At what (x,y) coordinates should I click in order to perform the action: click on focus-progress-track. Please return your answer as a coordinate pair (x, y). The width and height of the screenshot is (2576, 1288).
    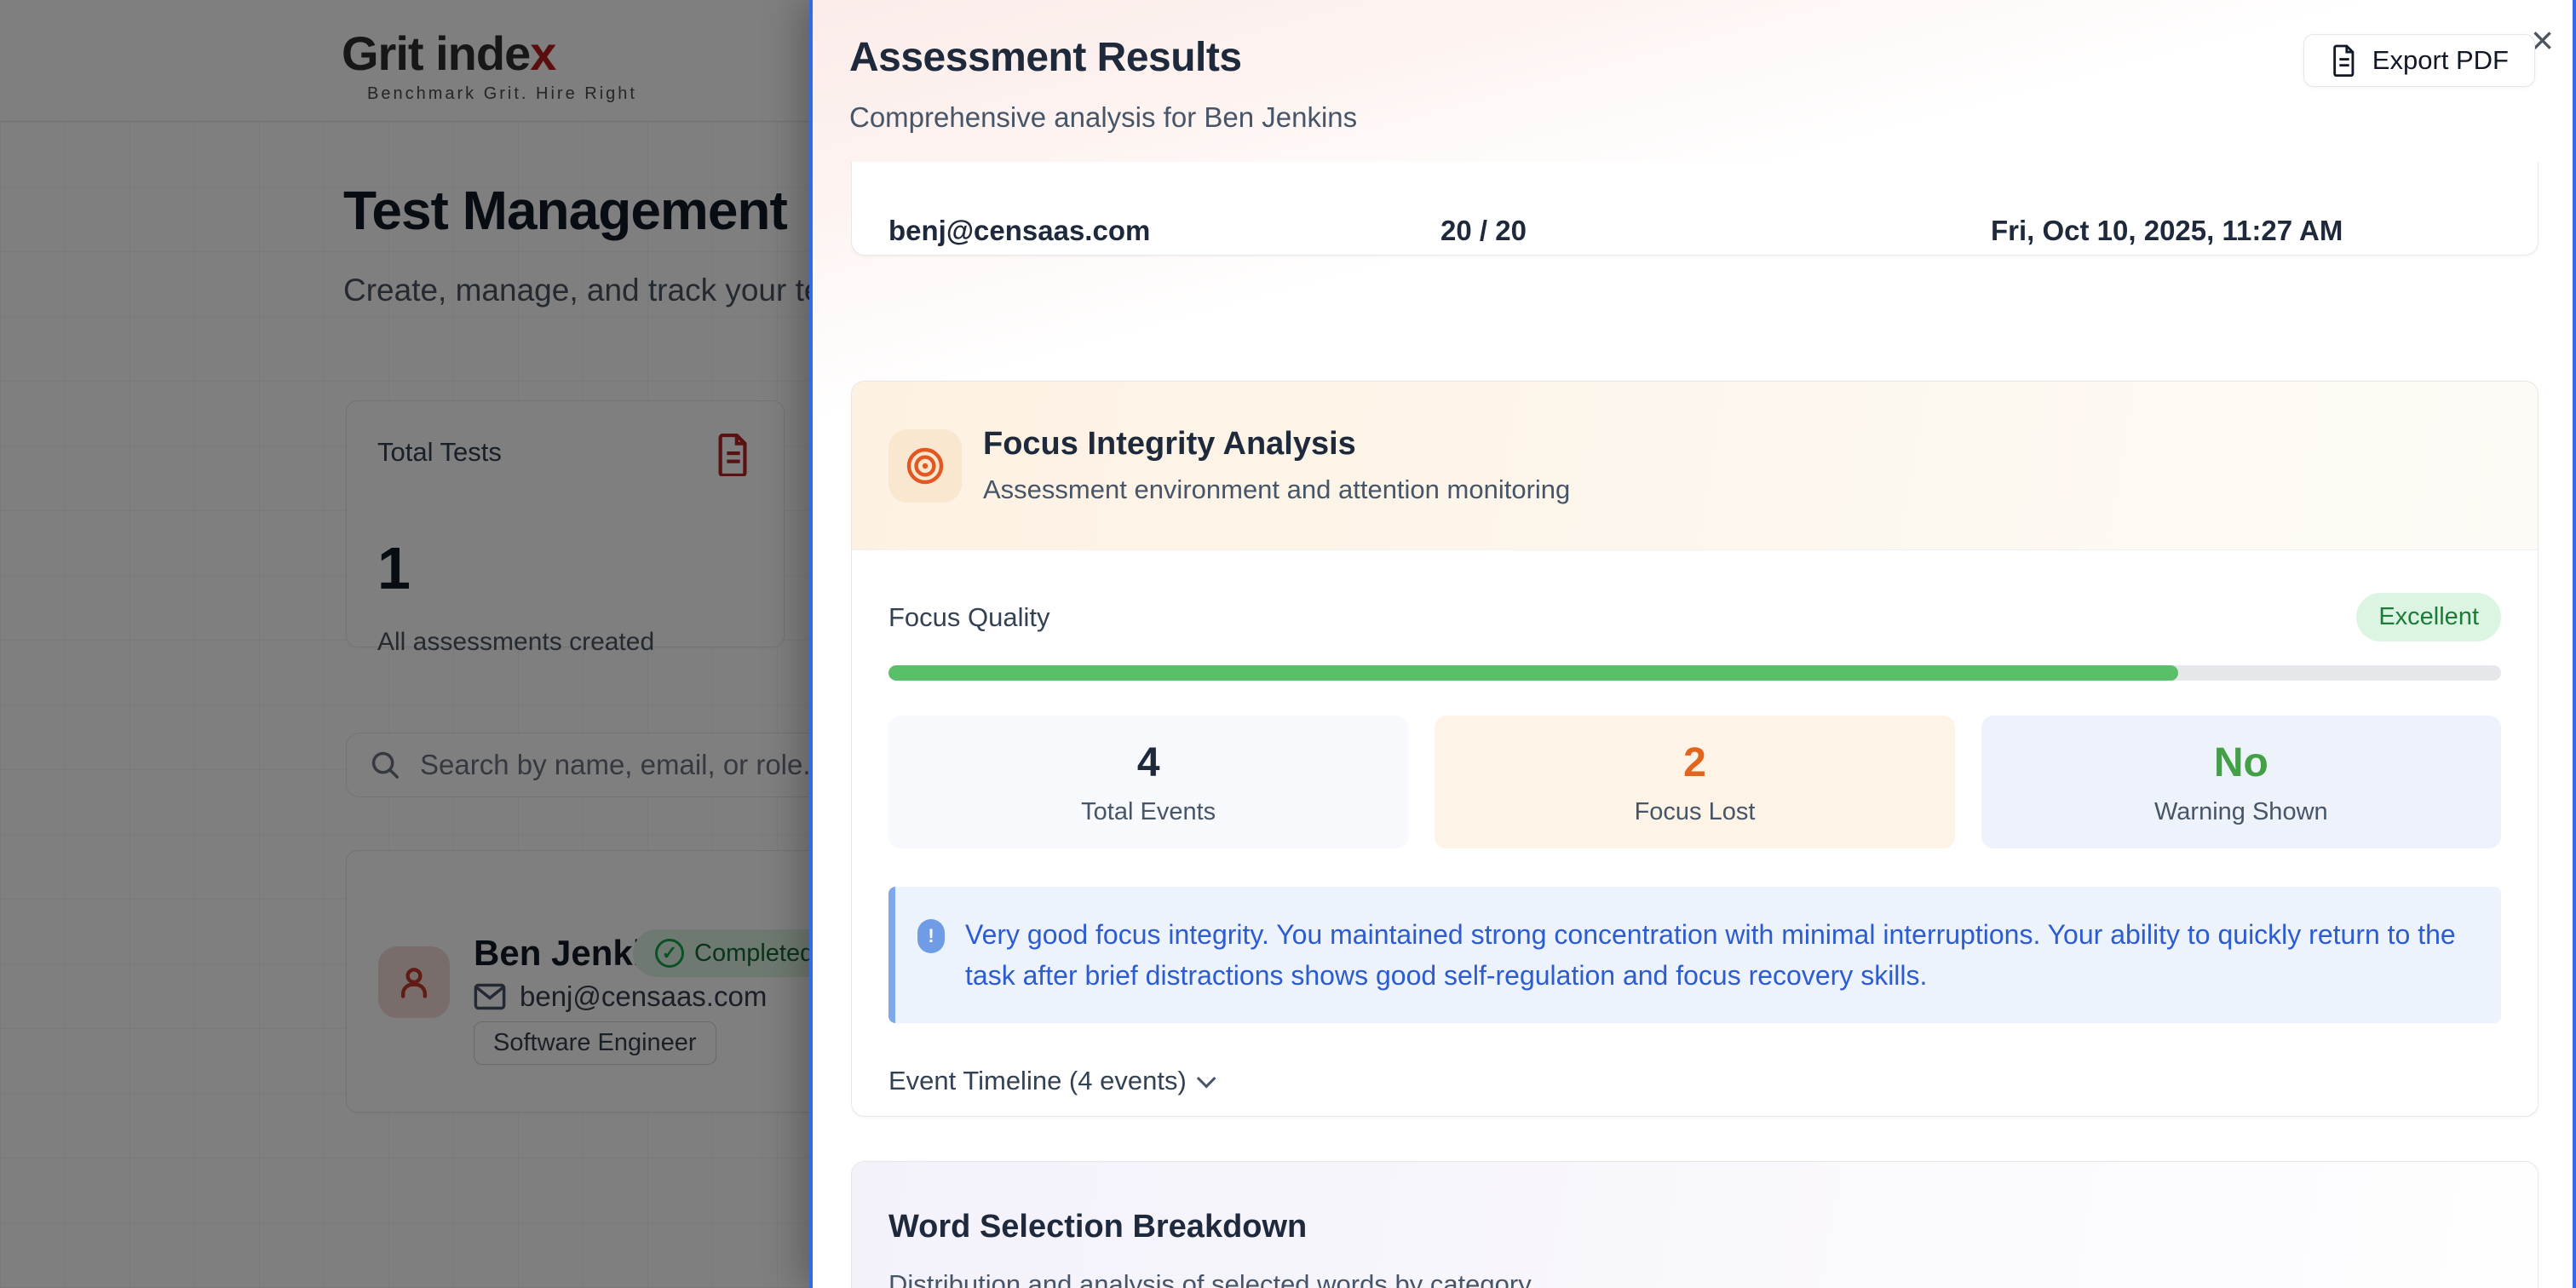
    Looking at the image, I should click on (1695, 673).